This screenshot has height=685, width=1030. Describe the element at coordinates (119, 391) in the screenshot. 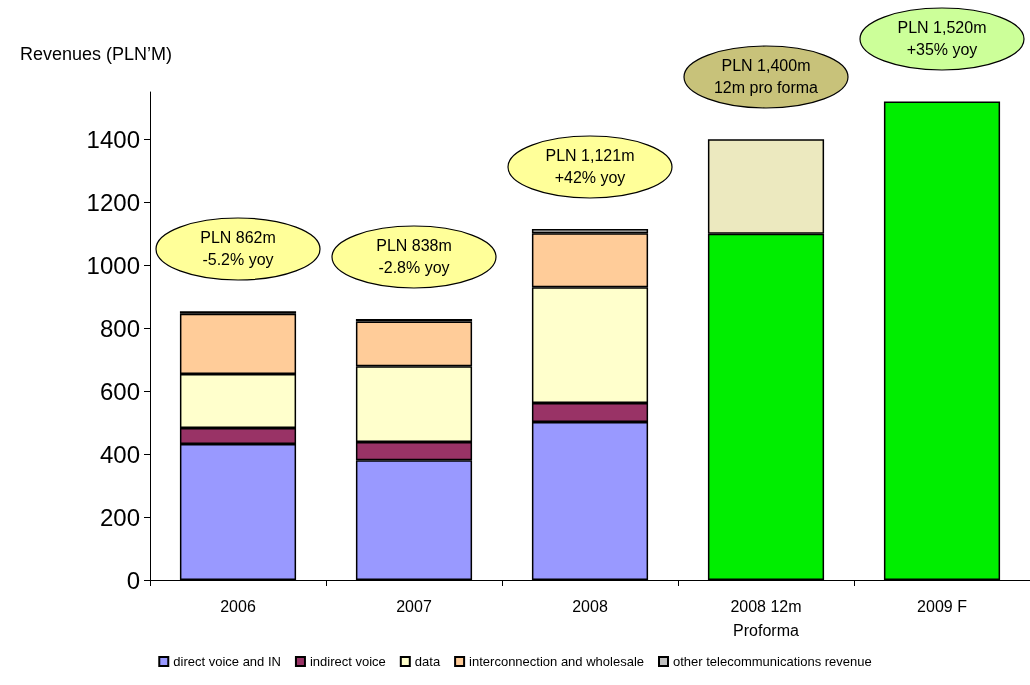

I see `y-tick-label: 600` at that location.